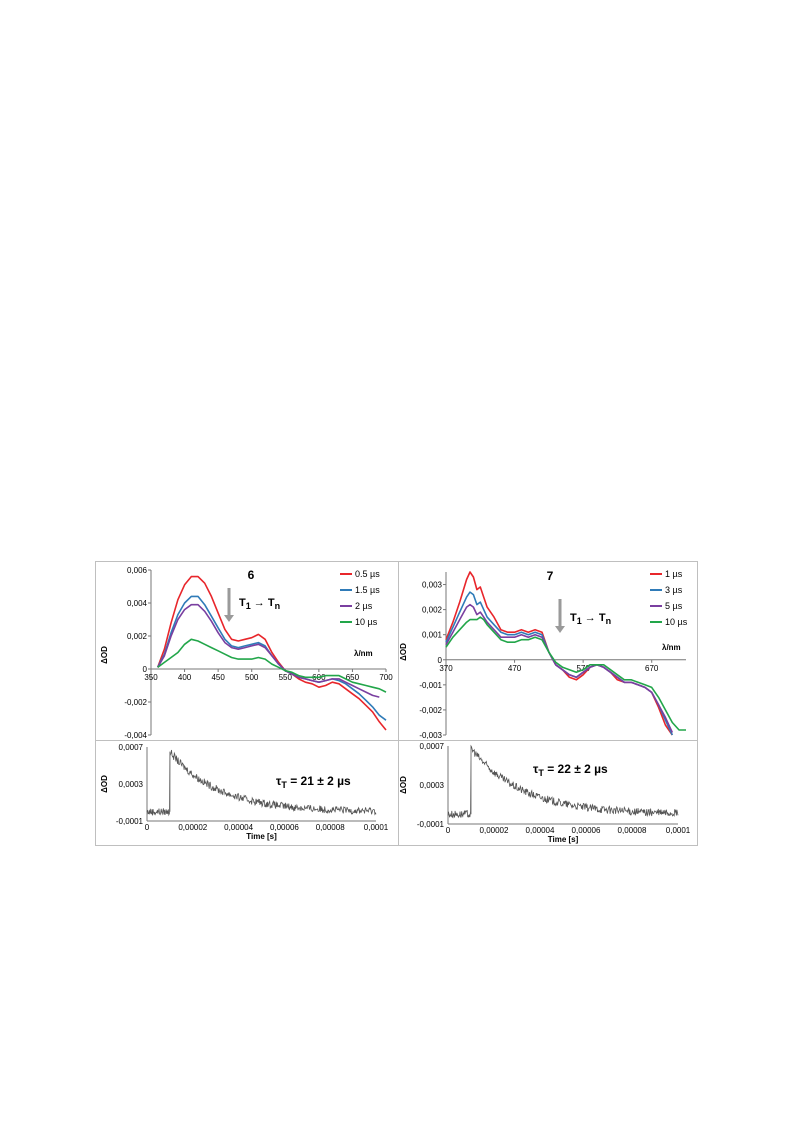 Image resolution: width=793 pixels, height=1121 pixels. I want to click on legend-label: 5 µs, so click(674, 606).